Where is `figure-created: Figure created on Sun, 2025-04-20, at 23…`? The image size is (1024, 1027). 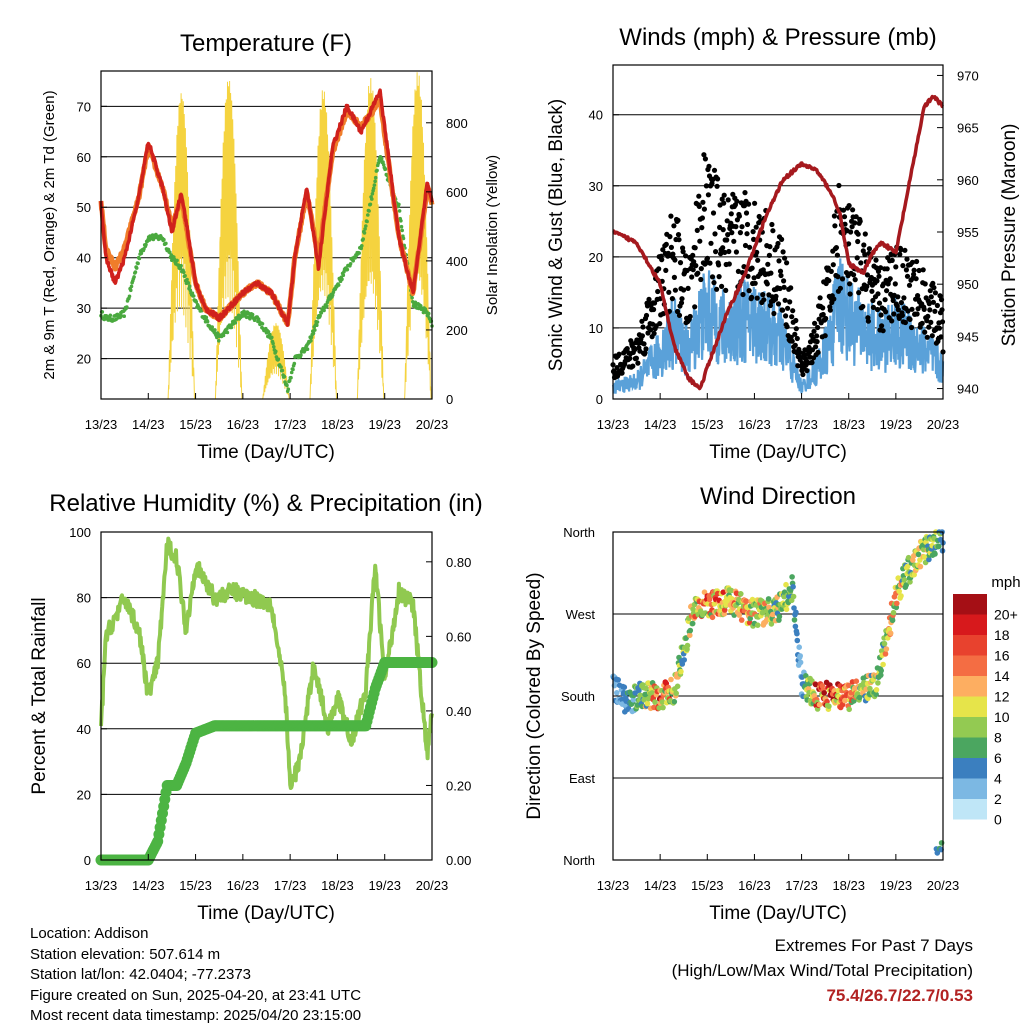
figure-created: Figure created on Sun, 2025-04-20, at 23… is located at coordinates (196, 995).